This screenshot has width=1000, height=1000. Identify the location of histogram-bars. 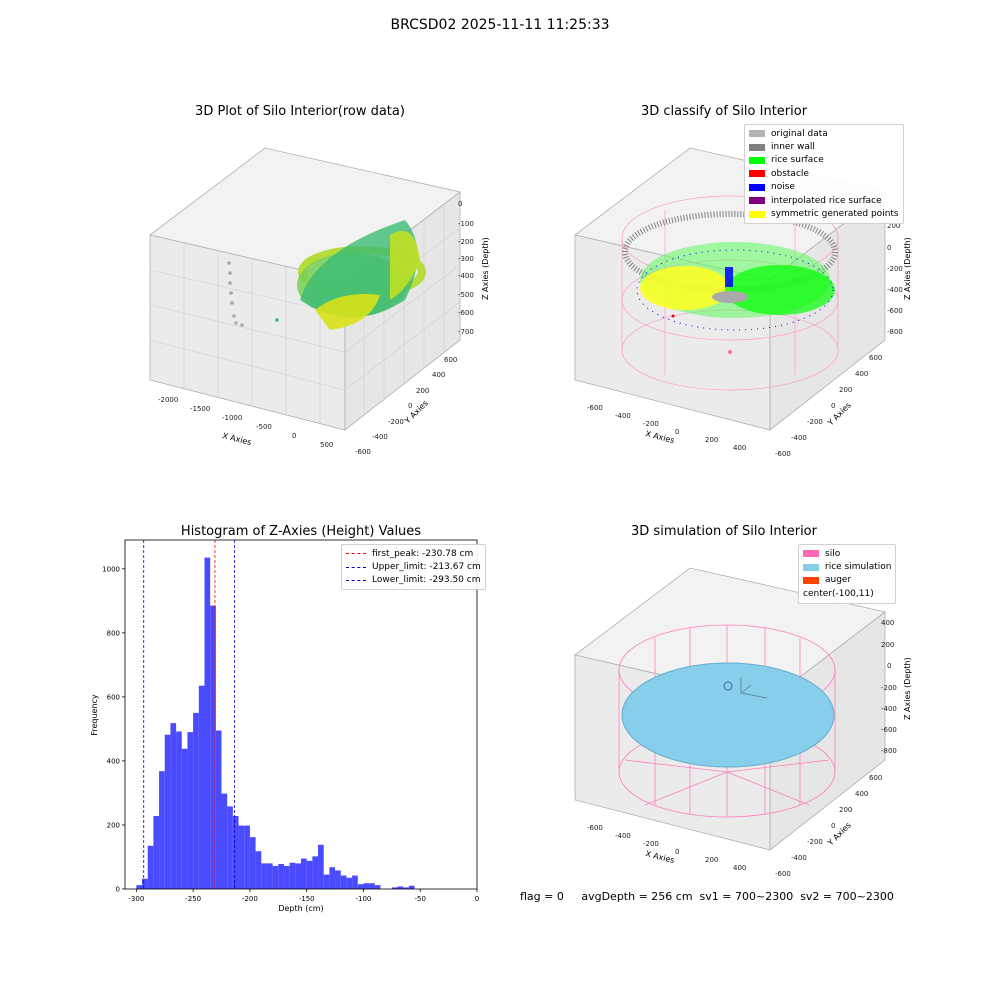
(275, 723).